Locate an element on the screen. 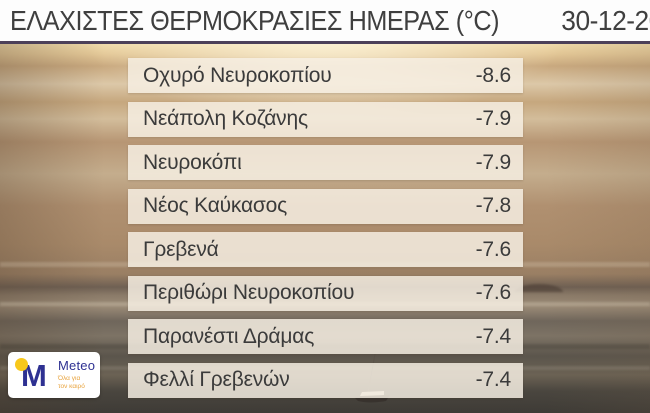  logo-text-block: Meteo Όλα για τον καιρό is located at coordinates (76, 374).